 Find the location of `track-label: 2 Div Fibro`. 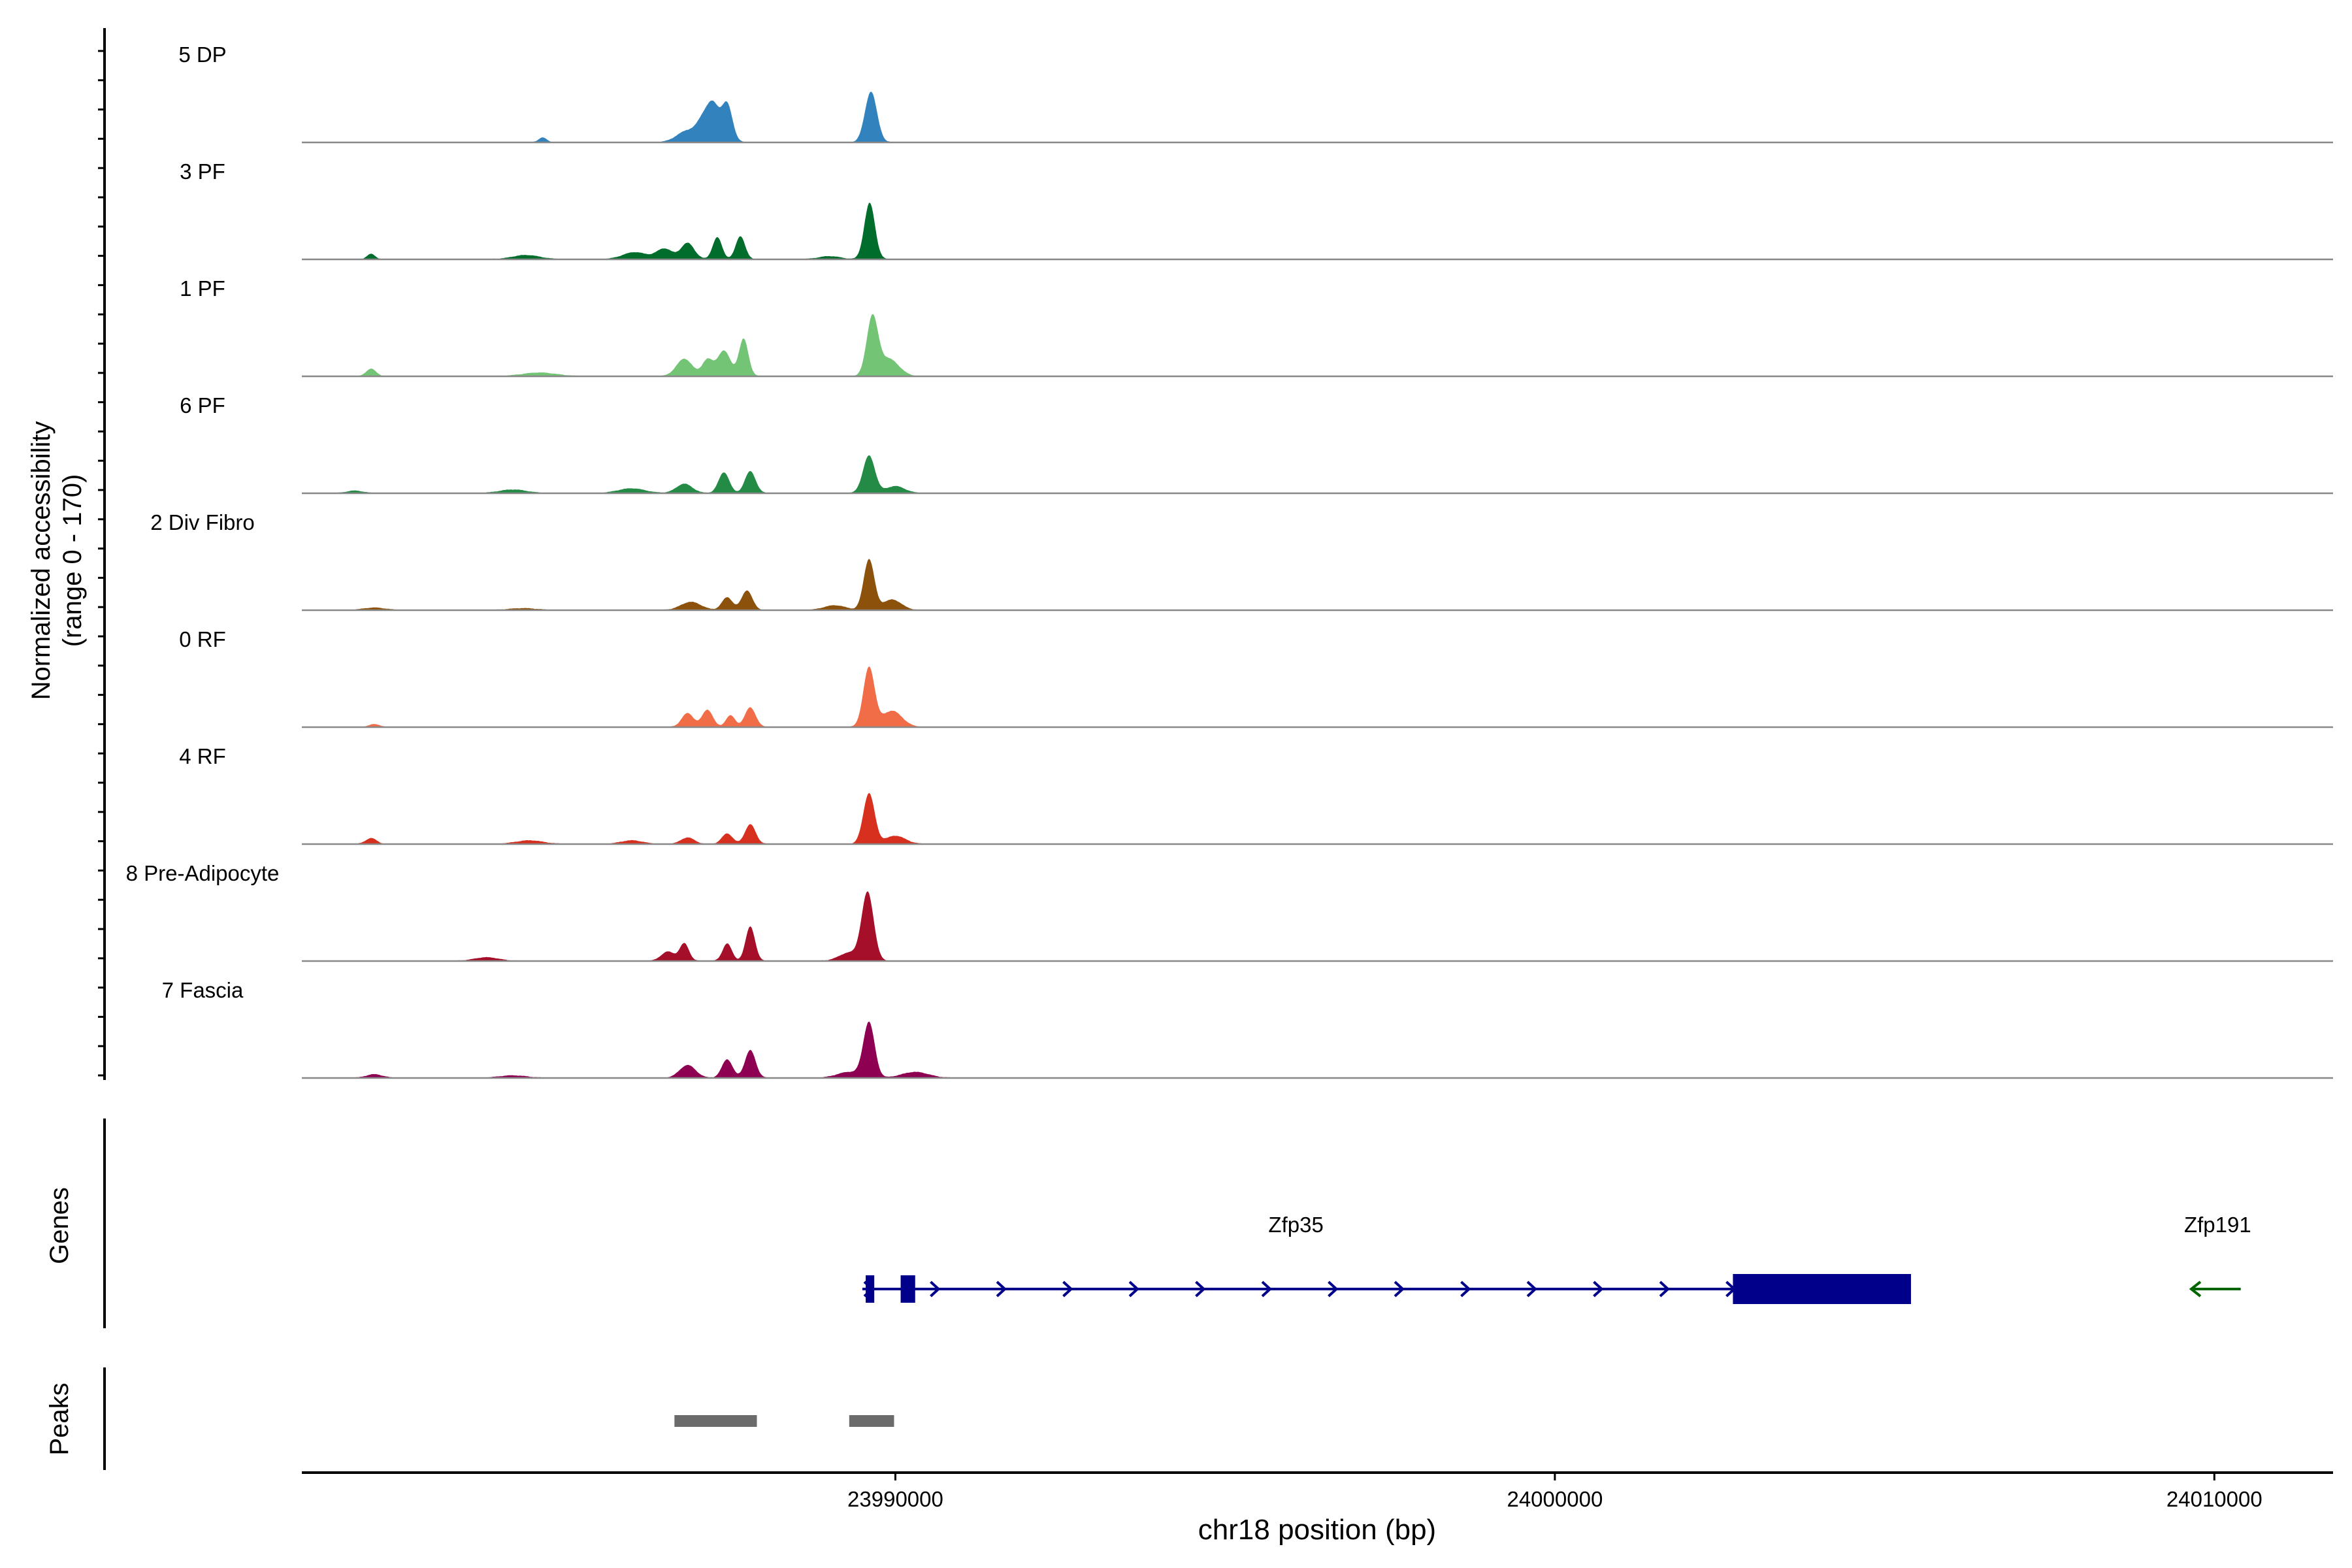

track-label: 2 Div Fibro is located at coordinates (202, 522).